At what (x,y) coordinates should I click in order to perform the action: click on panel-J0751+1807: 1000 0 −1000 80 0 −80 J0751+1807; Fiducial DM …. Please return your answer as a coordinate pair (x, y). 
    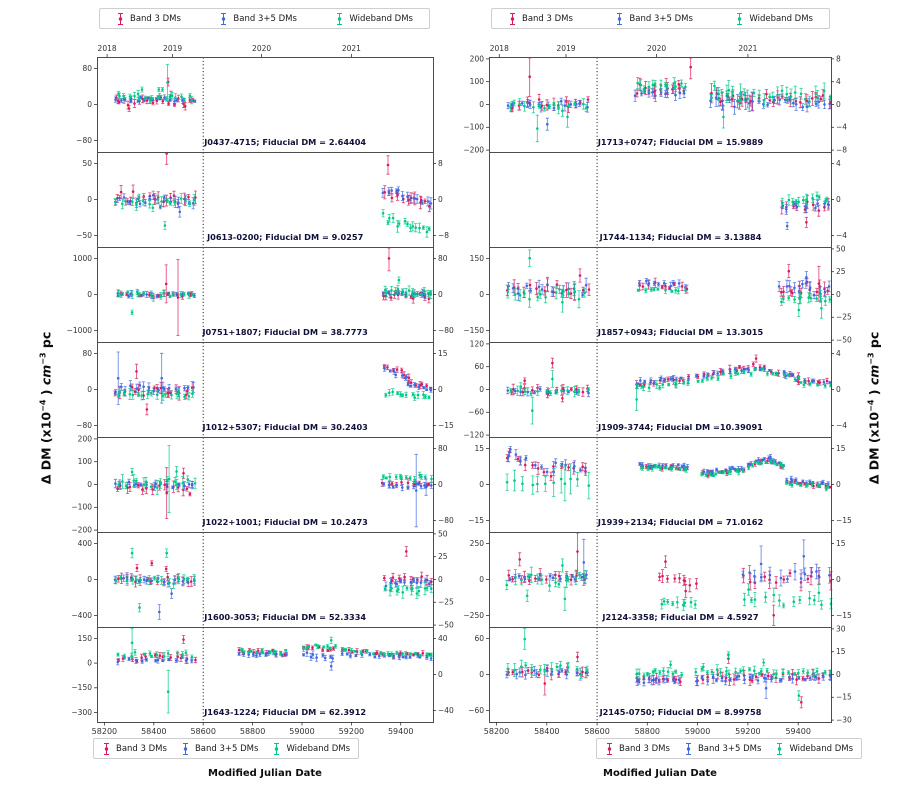
    Looking at the image, I should click on (260, 295).